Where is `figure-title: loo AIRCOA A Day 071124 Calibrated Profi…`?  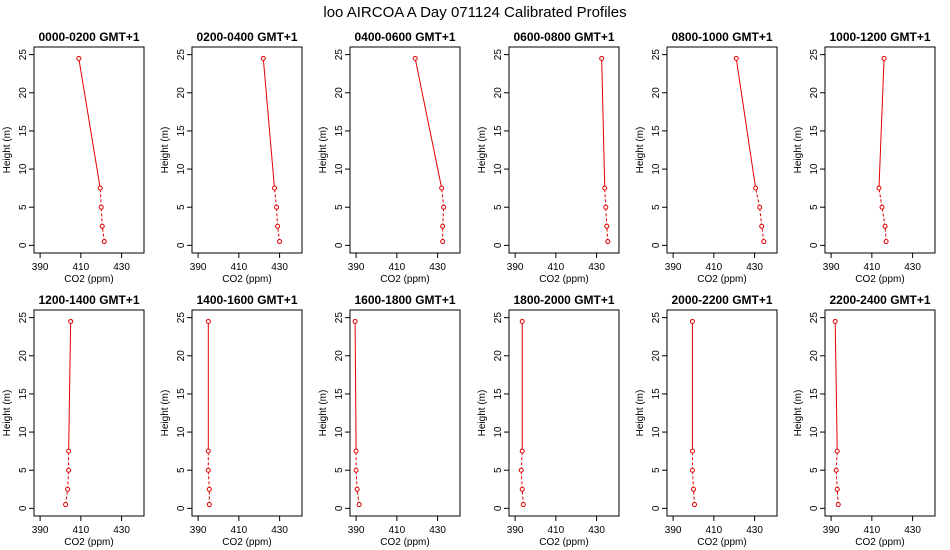
figure-title: loo AIRCOA A Day 071124 Calibrated Profi… is located at coordinates (474, 12).